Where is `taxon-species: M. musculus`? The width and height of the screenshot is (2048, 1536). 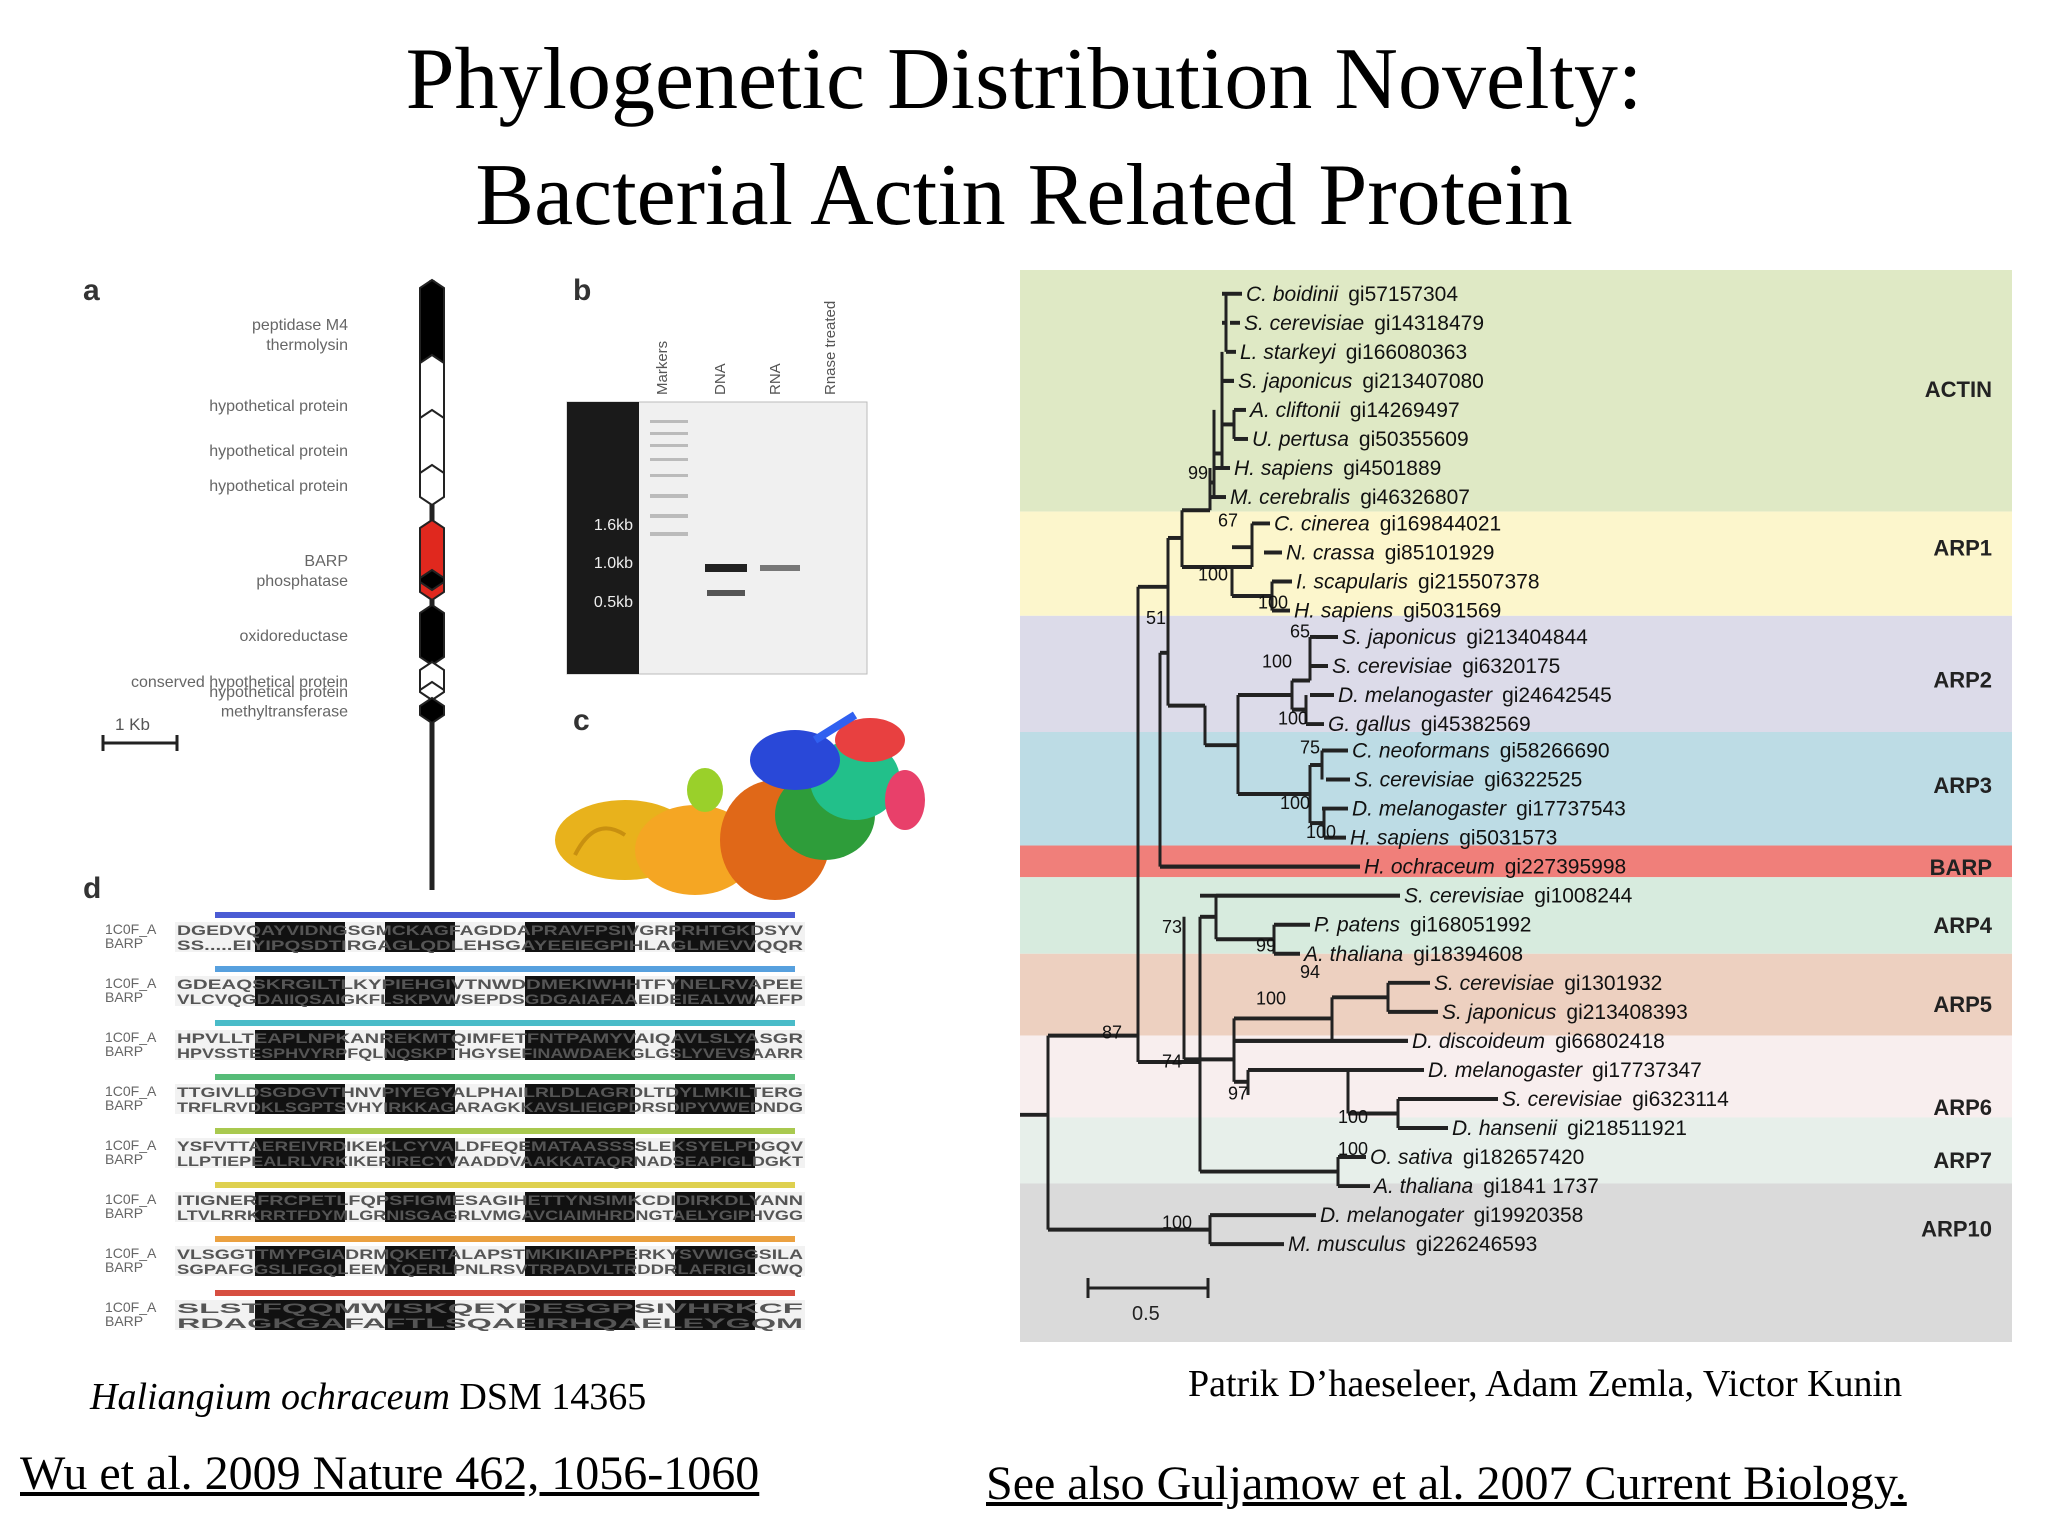
taxon-species: M. musculus is located at coordinates (1347, 1244).